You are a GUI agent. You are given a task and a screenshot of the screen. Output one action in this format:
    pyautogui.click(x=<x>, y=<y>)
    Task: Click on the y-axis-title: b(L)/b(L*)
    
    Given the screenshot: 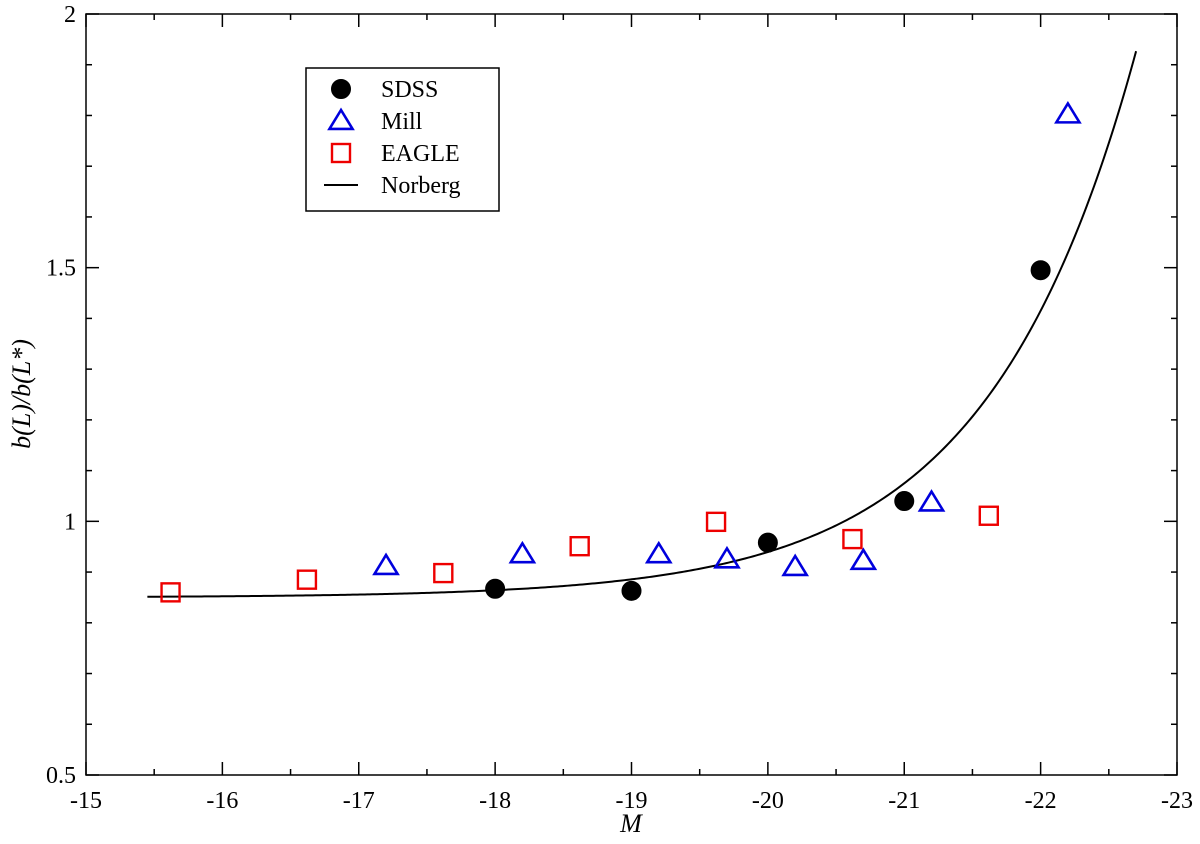 What is the action you would take?
    pyautogui.click(x=21, y=394)
    